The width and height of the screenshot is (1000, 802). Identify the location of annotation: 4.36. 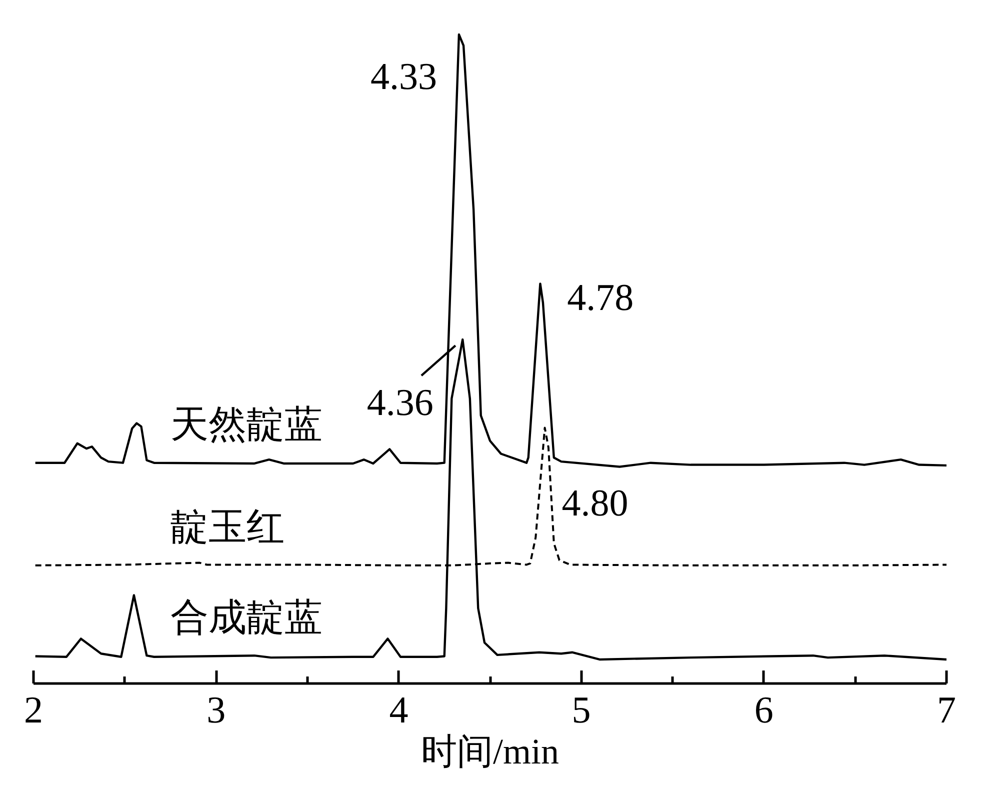
(400, 403).